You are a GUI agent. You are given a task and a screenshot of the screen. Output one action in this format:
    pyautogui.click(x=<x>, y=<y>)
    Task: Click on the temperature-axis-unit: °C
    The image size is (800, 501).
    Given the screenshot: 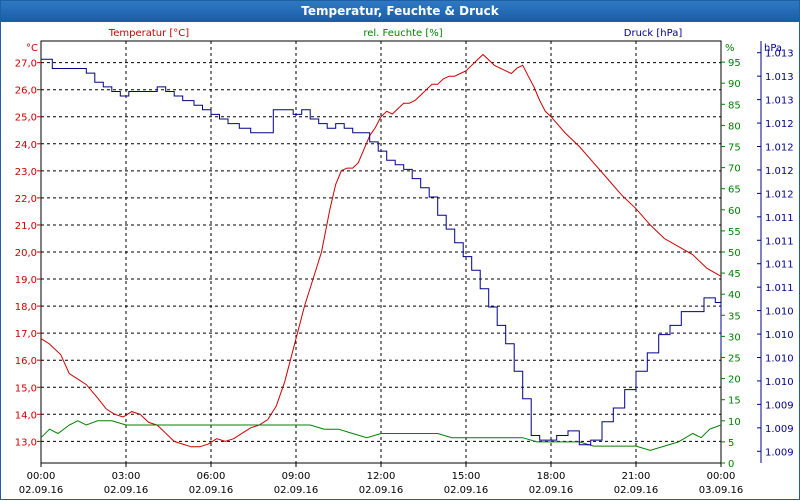 What is the action you would take?
    pyautogui.click(x=32, y=48)
    